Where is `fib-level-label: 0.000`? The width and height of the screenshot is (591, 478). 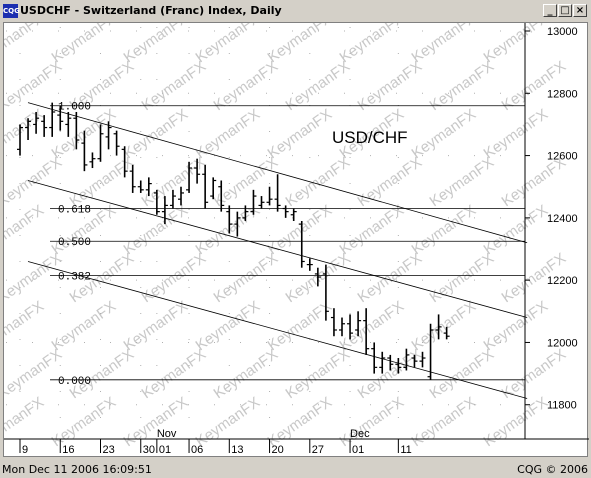
fib-level-label: 0.000 is located at coordinates (74, 382).